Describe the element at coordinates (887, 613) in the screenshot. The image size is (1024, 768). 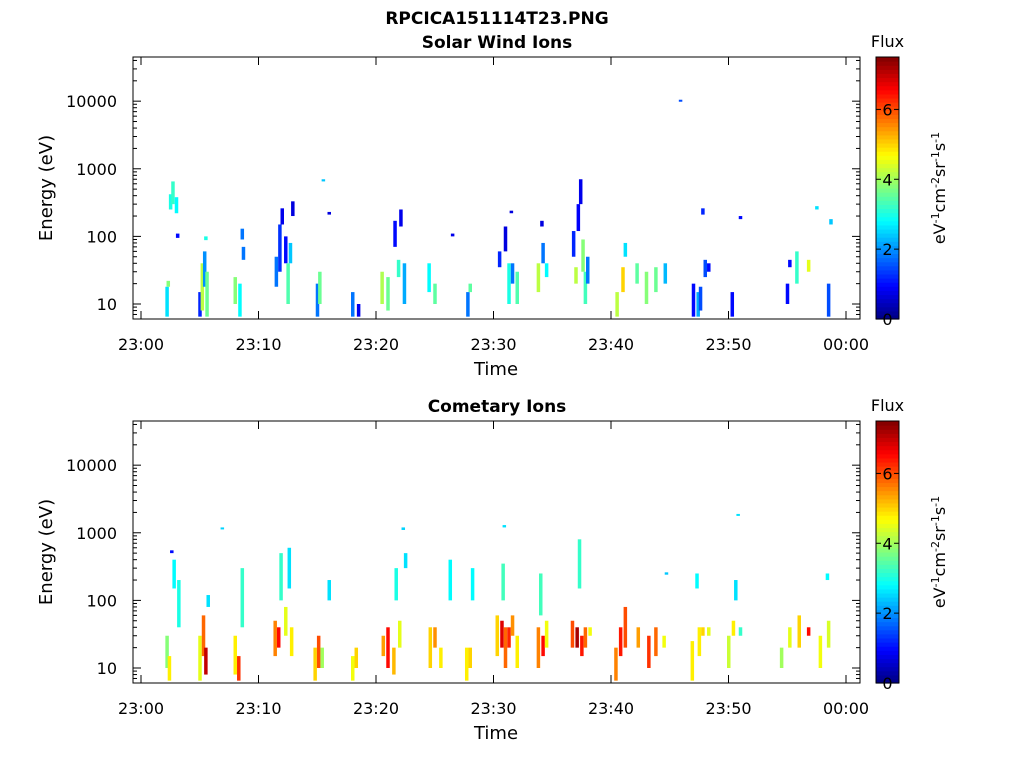
I see `chart-1-colorbar-tick-label: 2` at that location.